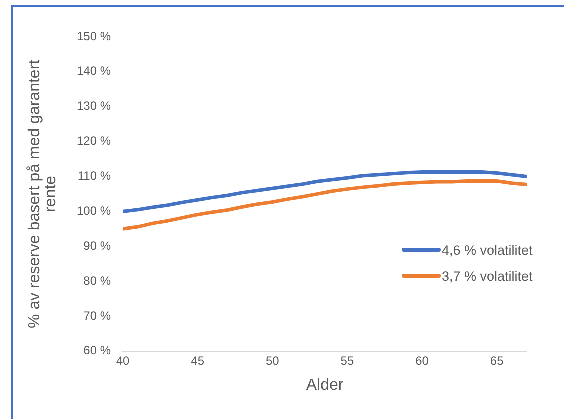 The image size is (564, 419). I want to click on x-tick-label: 60, so click(423, 361).